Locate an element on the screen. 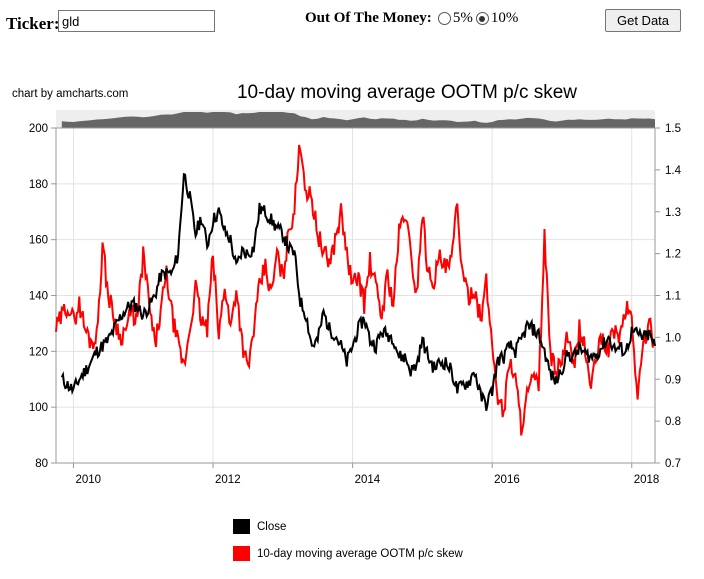 This screenshot has width=704, height=579. ticker-label: Ticker: is located at coordinates (33, 23).